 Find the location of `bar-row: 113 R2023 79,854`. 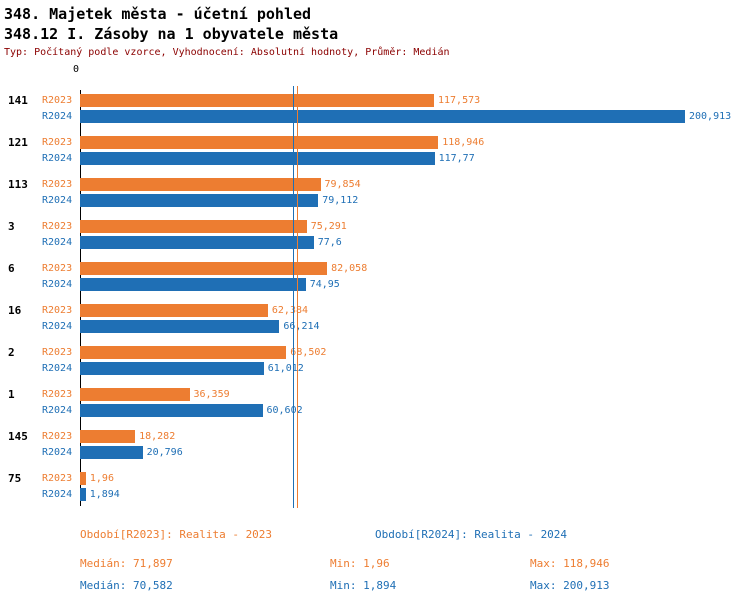

bar-row: 113 R2023 79,854 is located at coordinates (375, 184).